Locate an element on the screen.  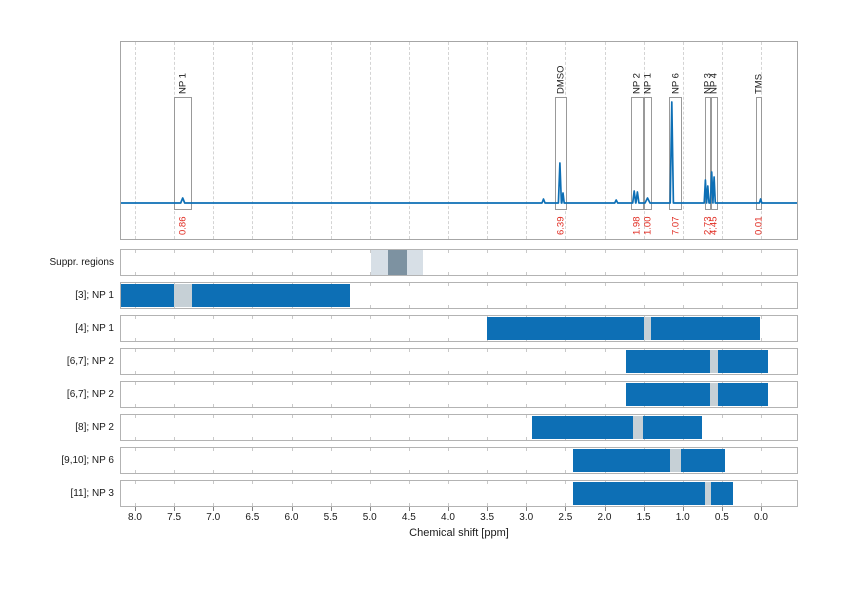
peak-box is located at coordinates (183, 153).